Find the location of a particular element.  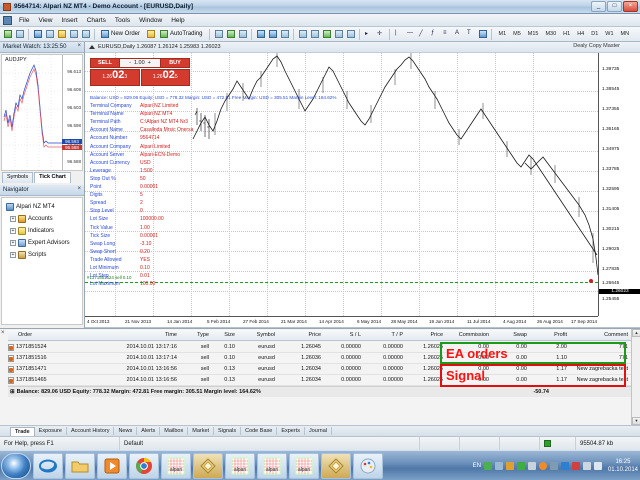

col-time: Time is located at coordinates (170, 335).